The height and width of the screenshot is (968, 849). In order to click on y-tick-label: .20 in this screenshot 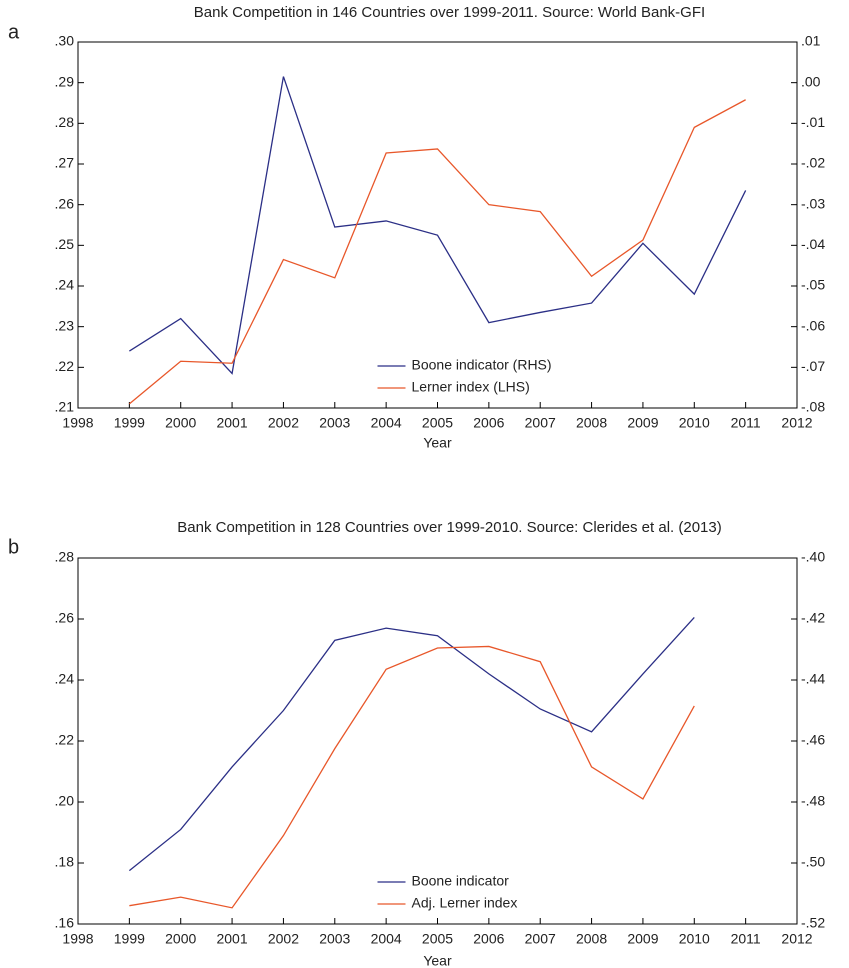, I will do `click(65, 801)`.